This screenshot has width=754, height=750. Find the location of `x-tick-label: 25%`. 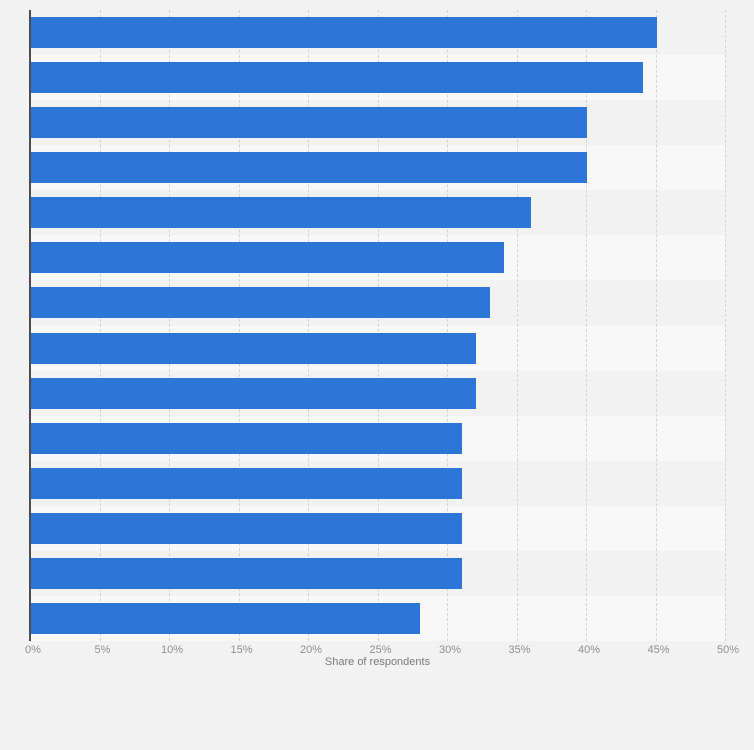

x-tick-label: 25% is located at coordinates (380, 650).